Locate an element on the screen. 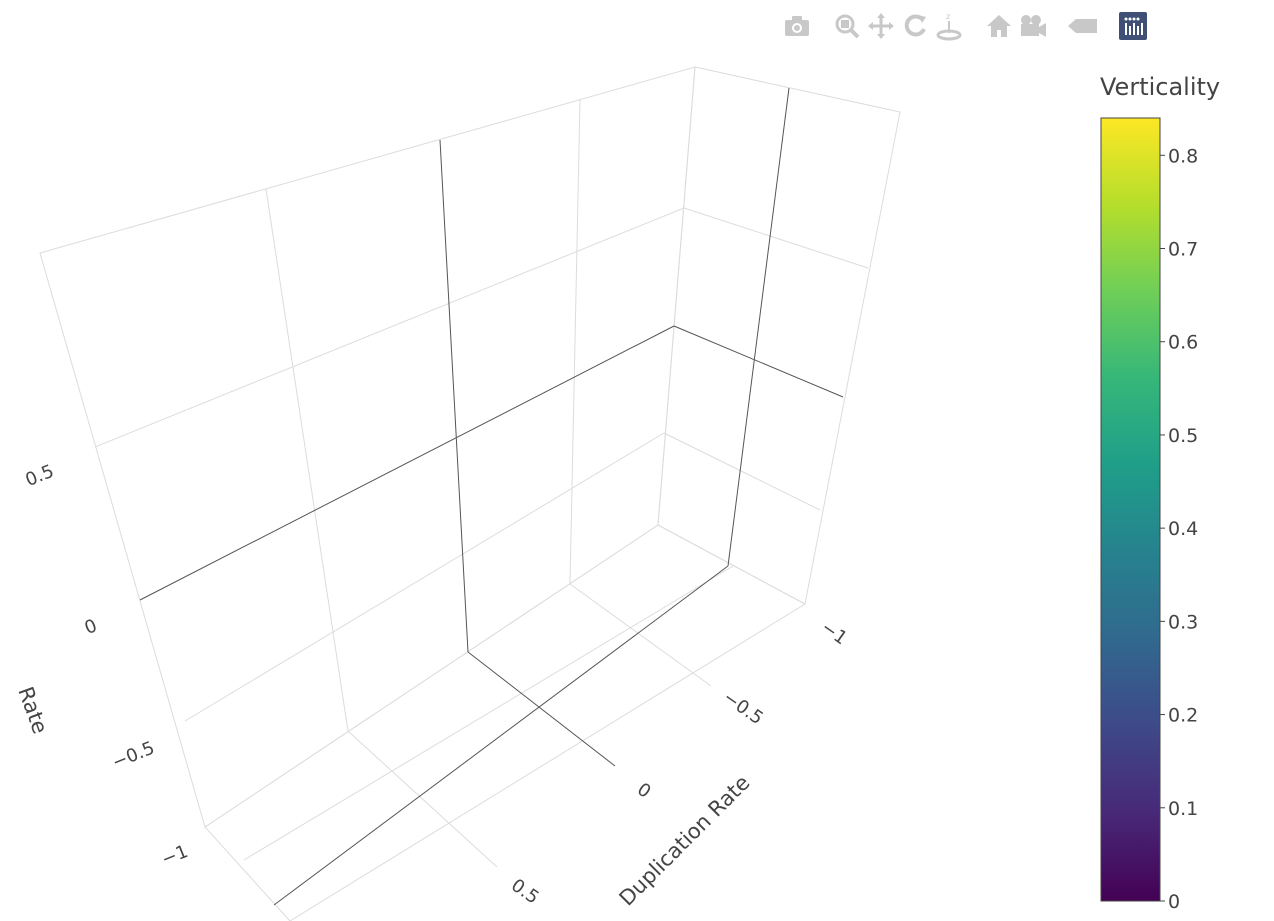  colorbar-ticks: 0 0.1 0.2 0.3 0.4 0.5 0.6 0.7 0.8 is located at coordinates (1179, 529).